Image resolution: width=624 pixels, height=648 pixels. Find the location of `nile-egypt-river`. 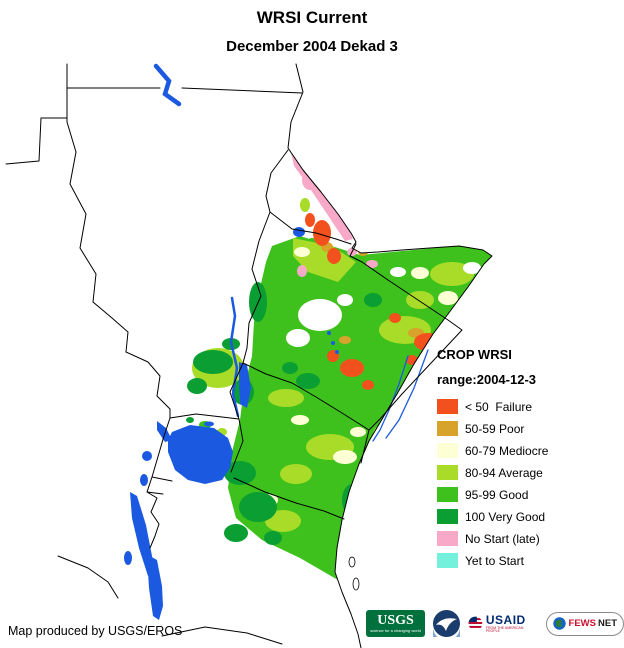

nile-egypt-river is located at coordinates (167, 85).